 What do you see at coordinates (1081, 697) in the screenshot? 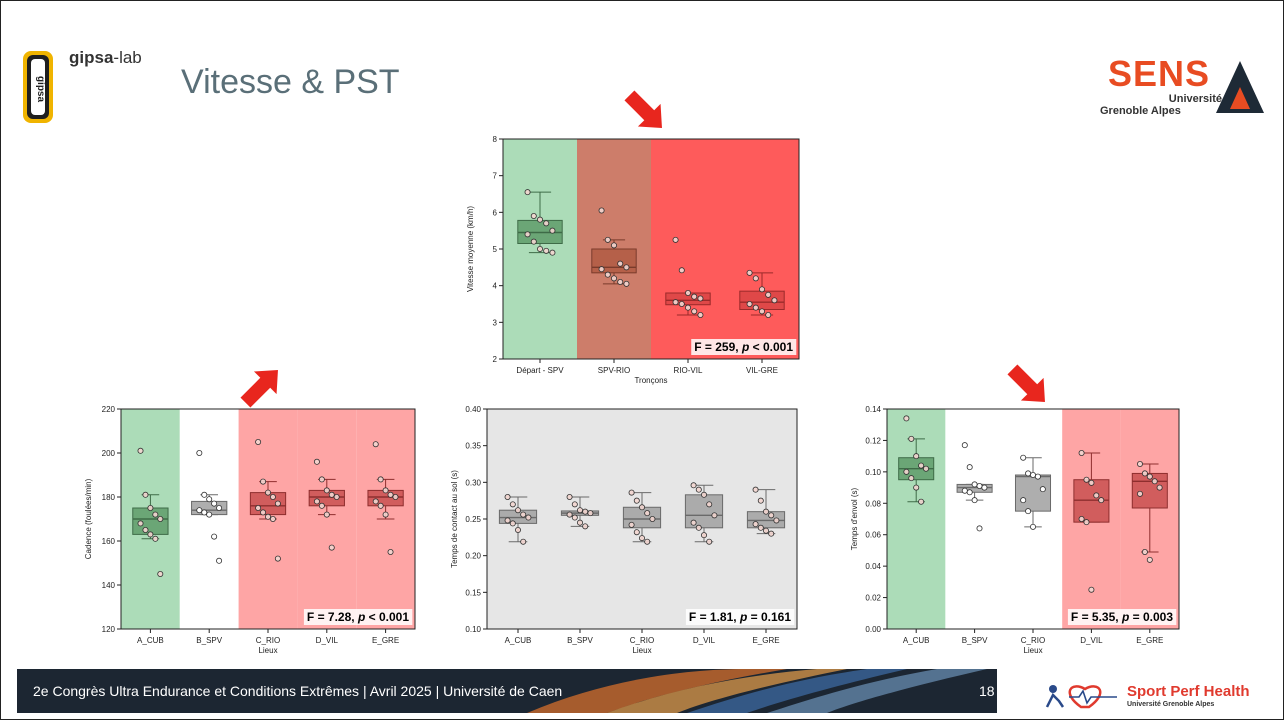
I see `heart-runner-icon` at bounding box center [1081, 697].